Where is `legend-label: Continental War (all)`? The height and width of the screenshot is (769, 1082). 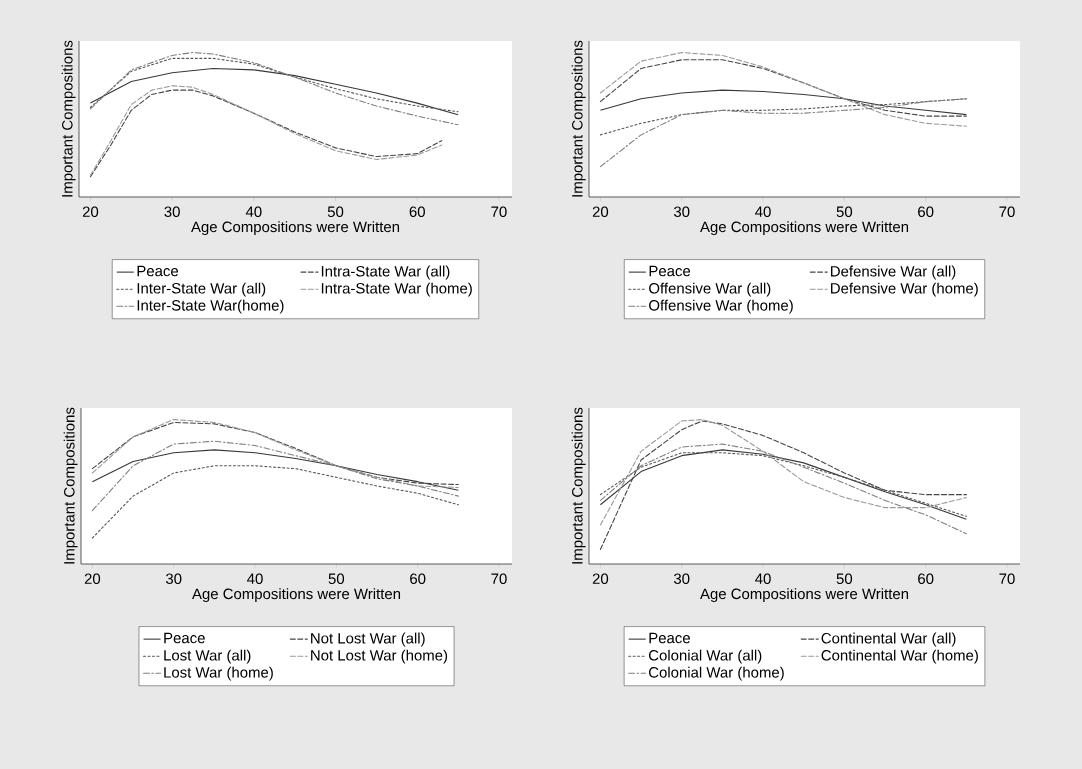
legend-label: Continental War (all) is located at coordinates (888, 639).